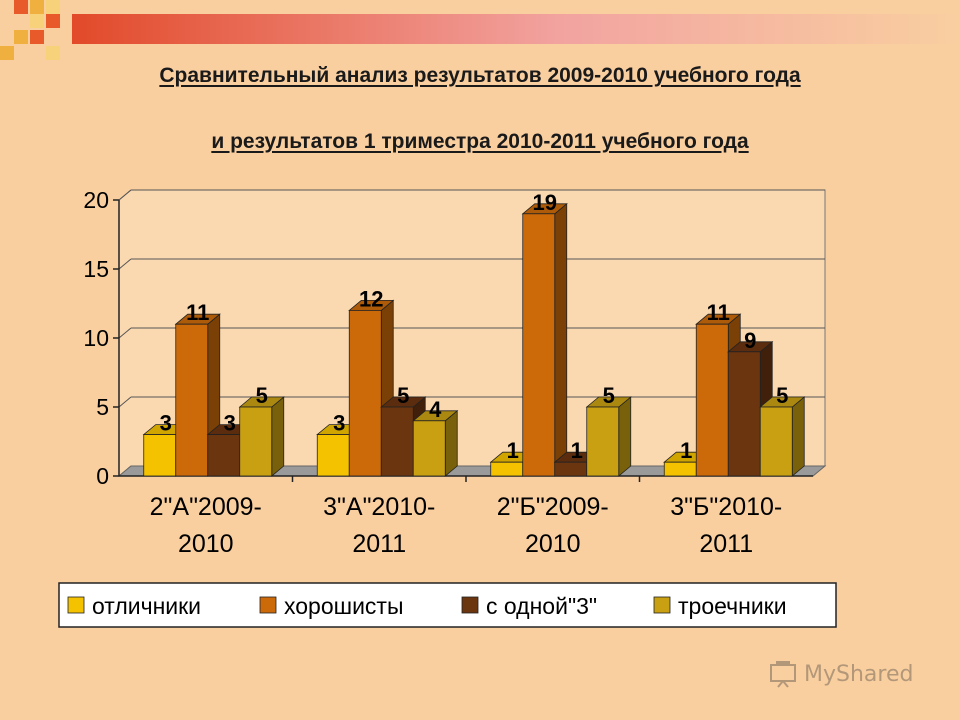 This screenshot has height=720, width=960. Describe the element at coordinates (146, 606) in the screenshot. I see `legend-label: отличники` at that location.